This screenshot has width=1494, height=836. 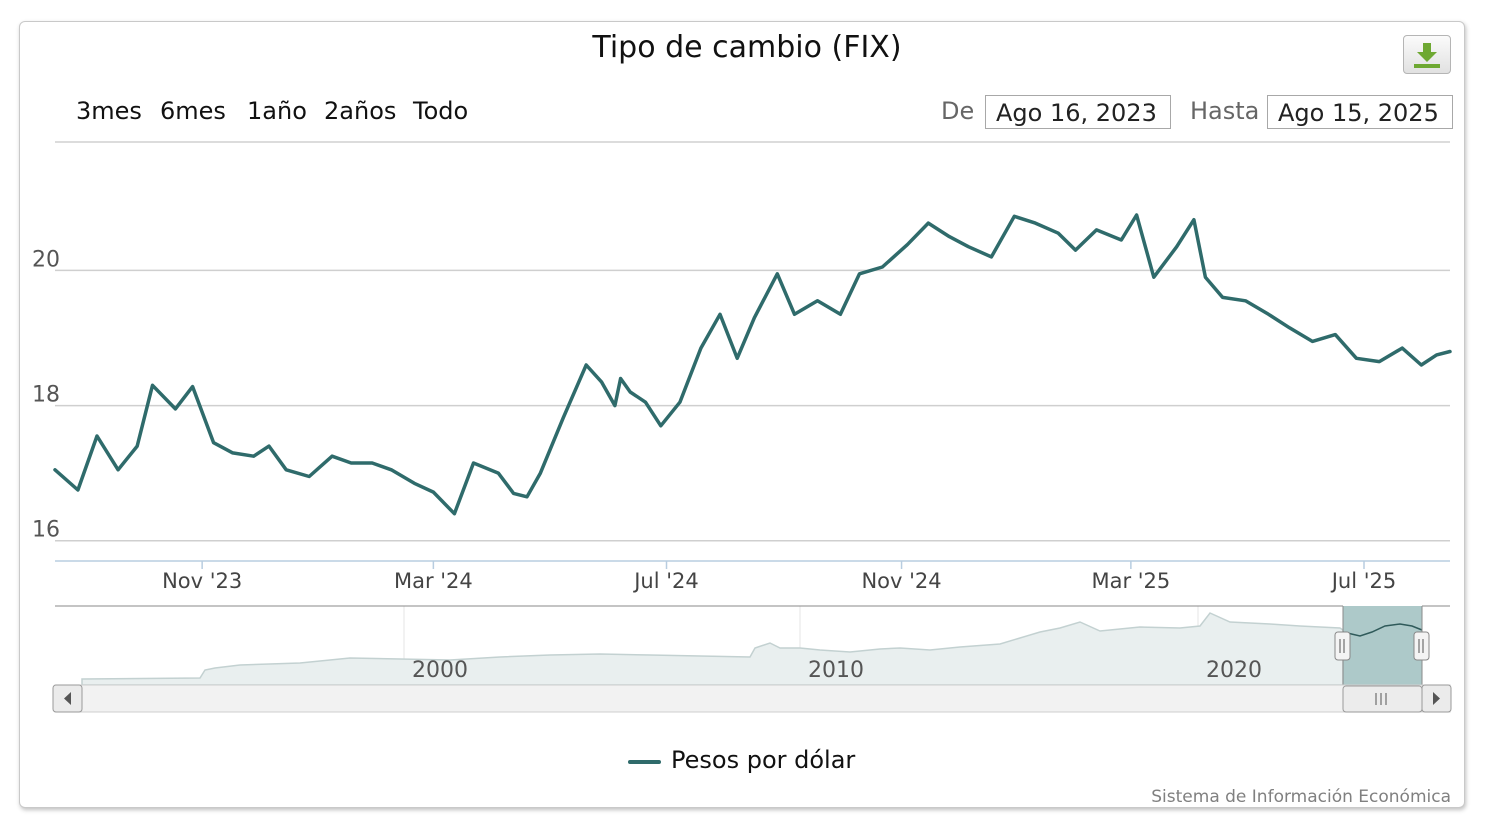 I want to click on to-date-label: Hasta, so click(x=1225, y=111).